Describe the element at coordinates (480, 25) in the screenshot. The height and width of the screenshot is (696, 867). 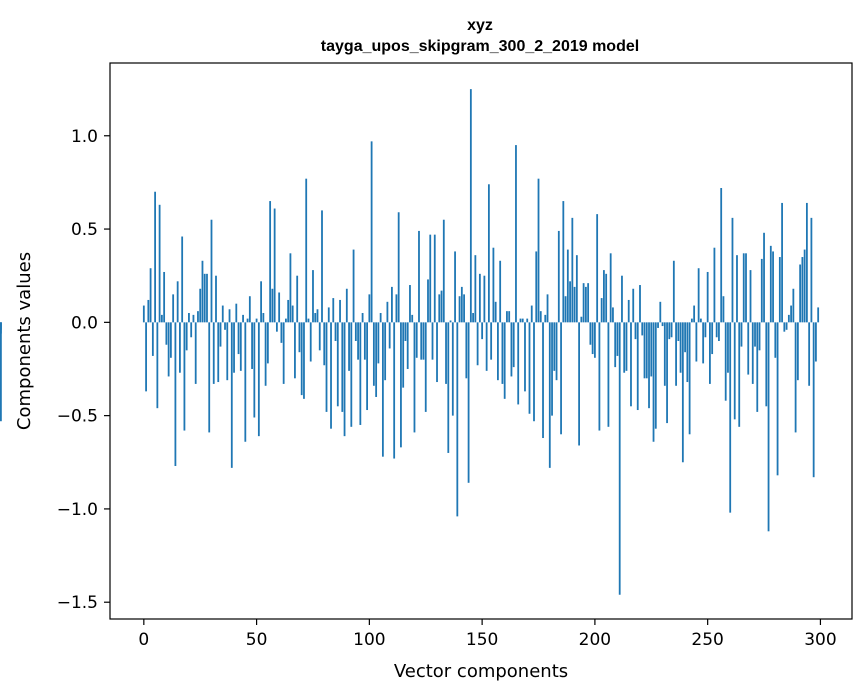
I see `chart-title: xyz` at that location.